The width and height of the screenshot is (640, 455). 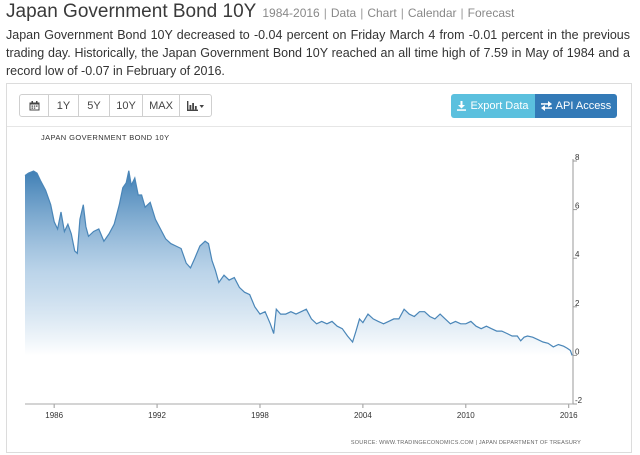 I want to click on range-1y-button: 1Y, so click(x=63, y=105).